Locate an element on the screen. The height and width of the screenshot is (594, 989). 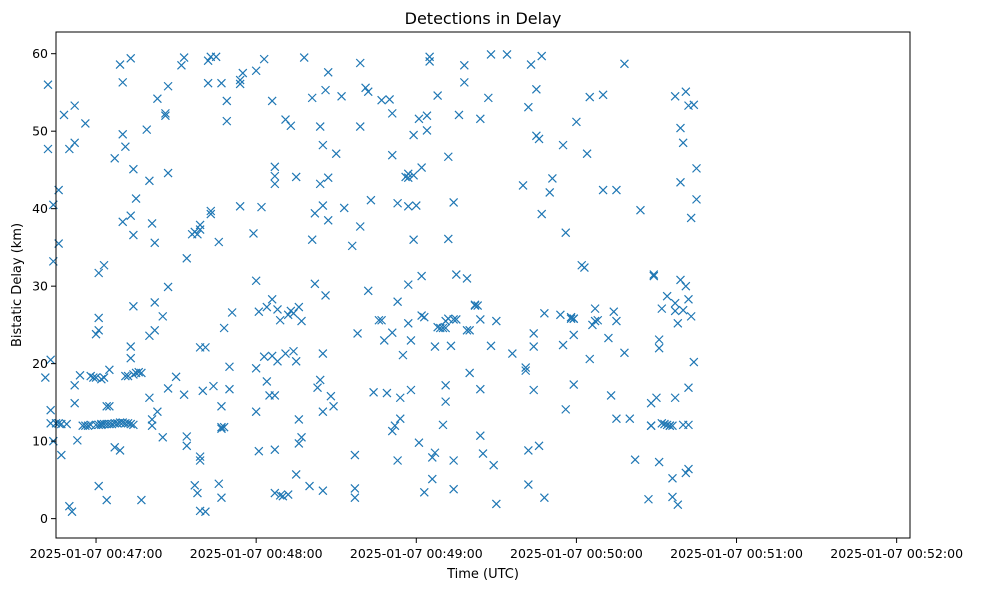
x-tick-label: 2025-01-07 00:50:00 is located at coordinates (576, 553).